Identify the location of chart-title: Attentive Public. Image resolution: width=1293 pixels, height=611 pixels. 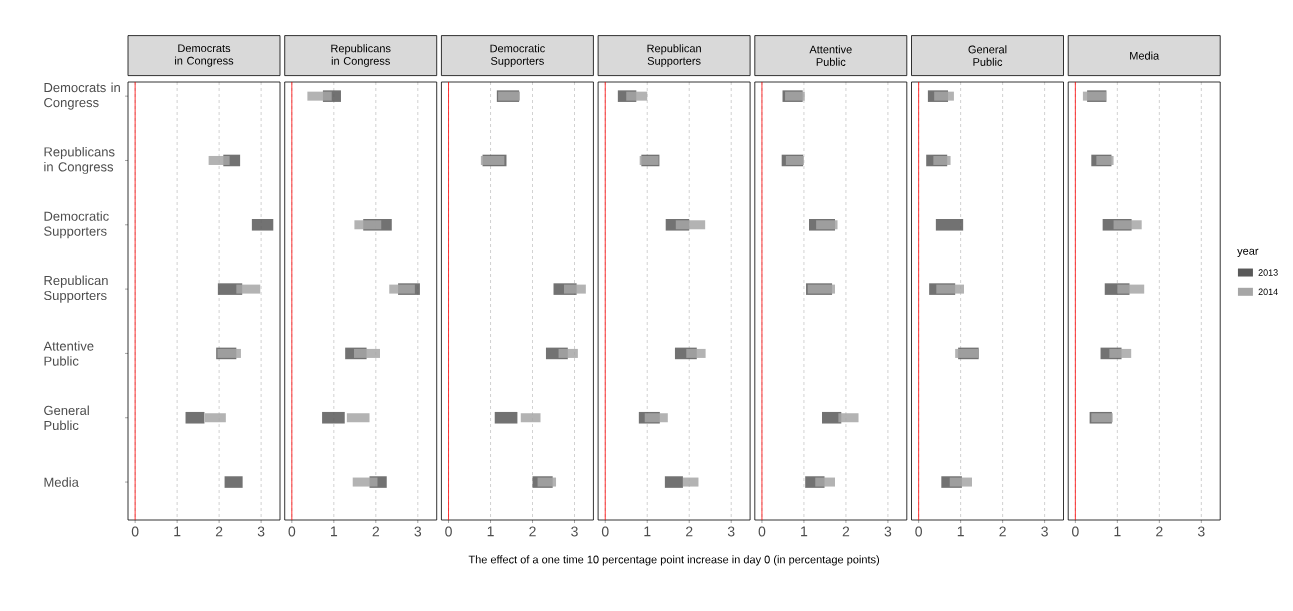
(830, 55).